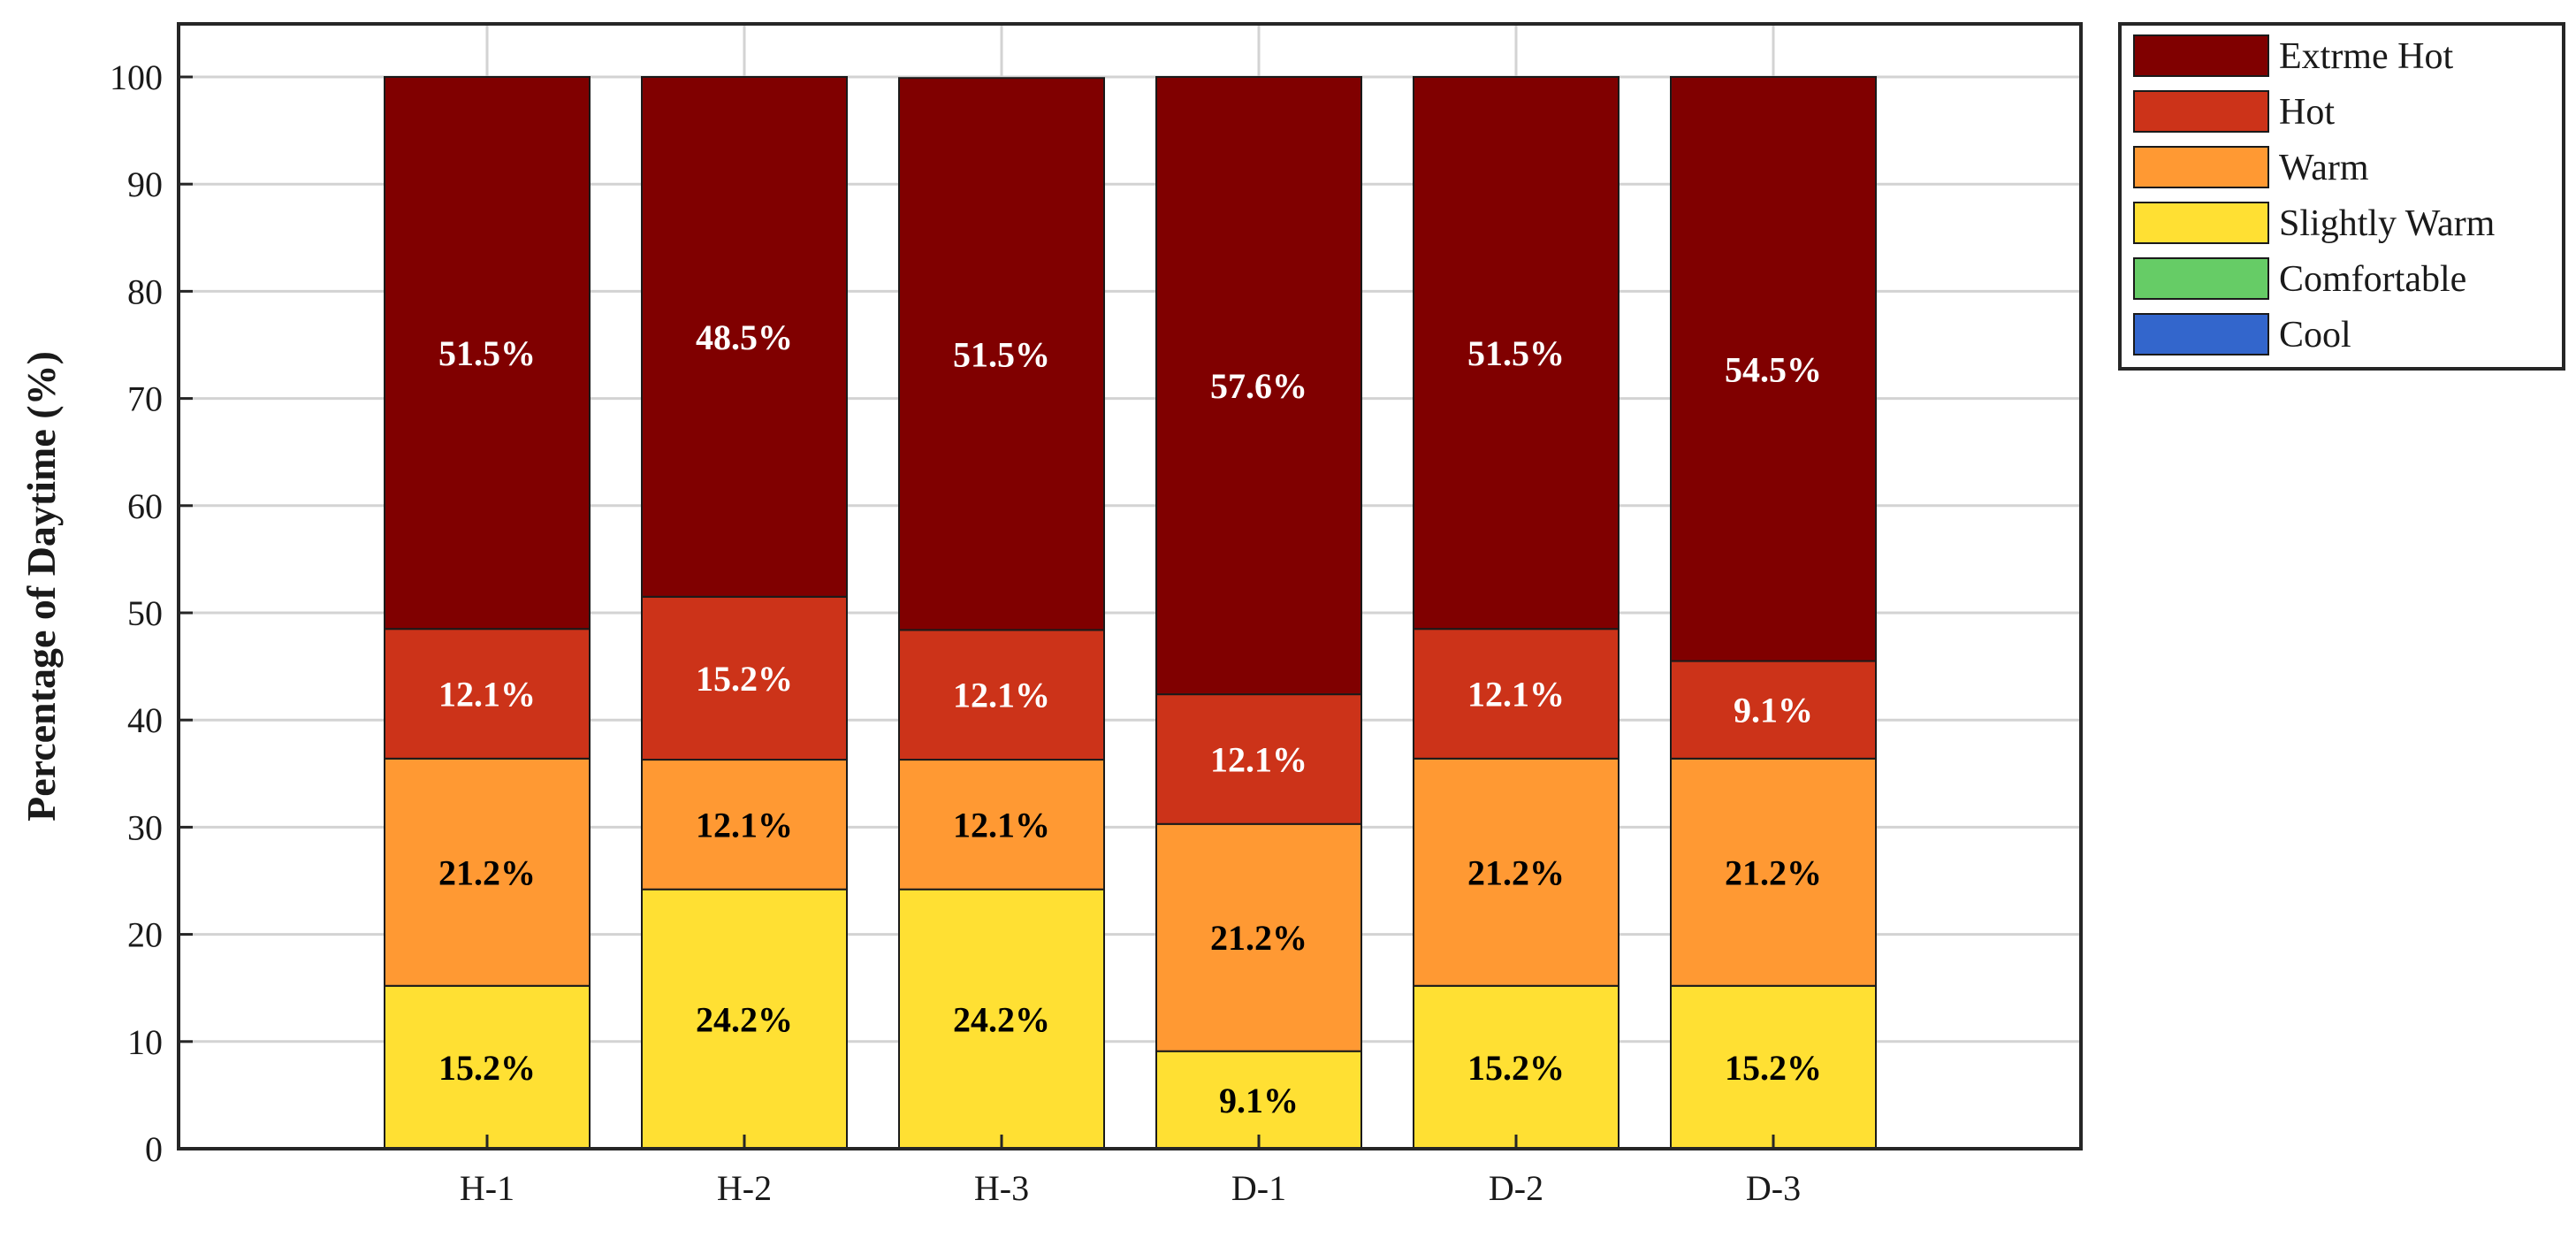 Image resolution: width=2576 pixels, height=1246 pixels. What do you see at coordinates (145, 720) in the screenshot?
I see `y-tick-label: 40` at bounding box center [145, 720].